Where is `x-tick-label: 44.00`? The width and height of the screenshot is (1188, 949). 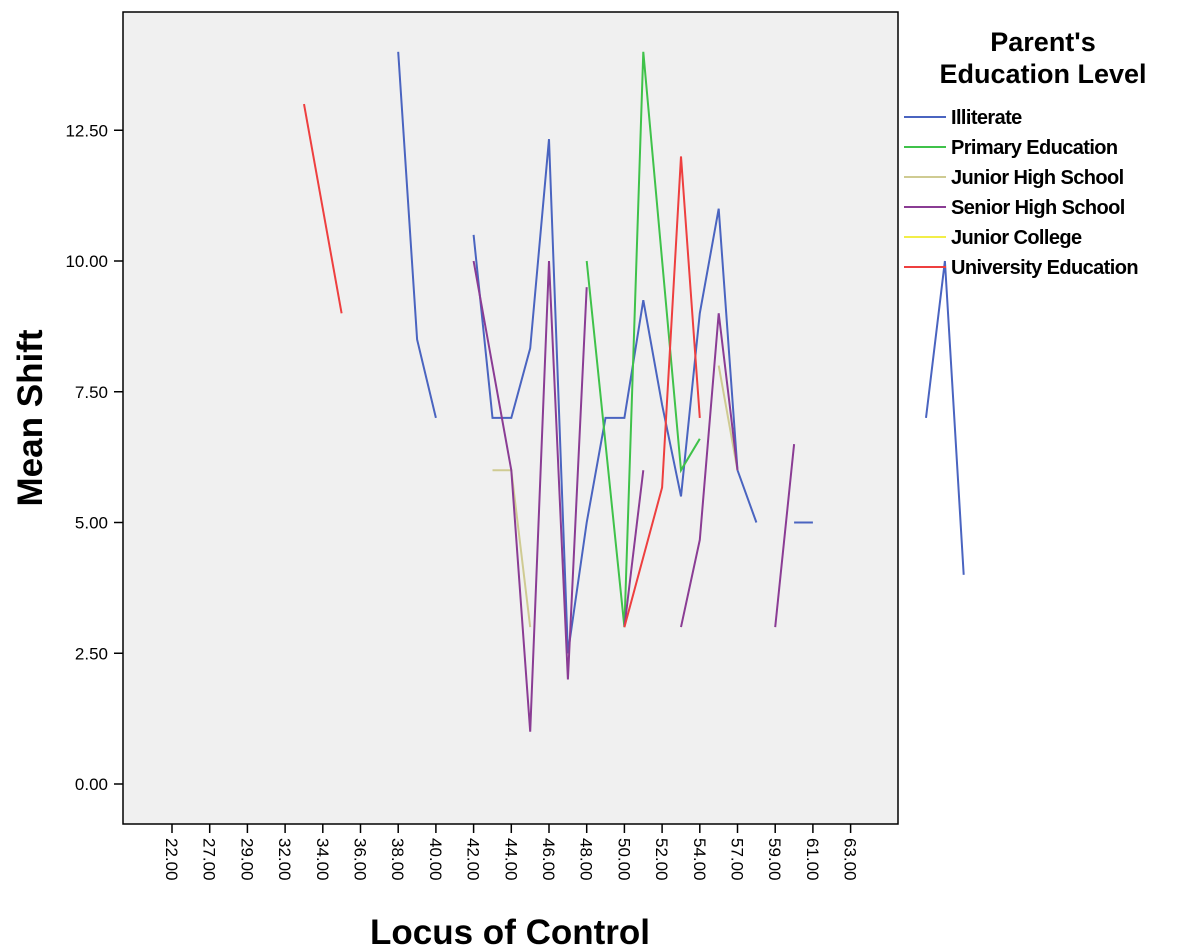 x-tick-label: 44.00 is located at coordinates (510, 859).